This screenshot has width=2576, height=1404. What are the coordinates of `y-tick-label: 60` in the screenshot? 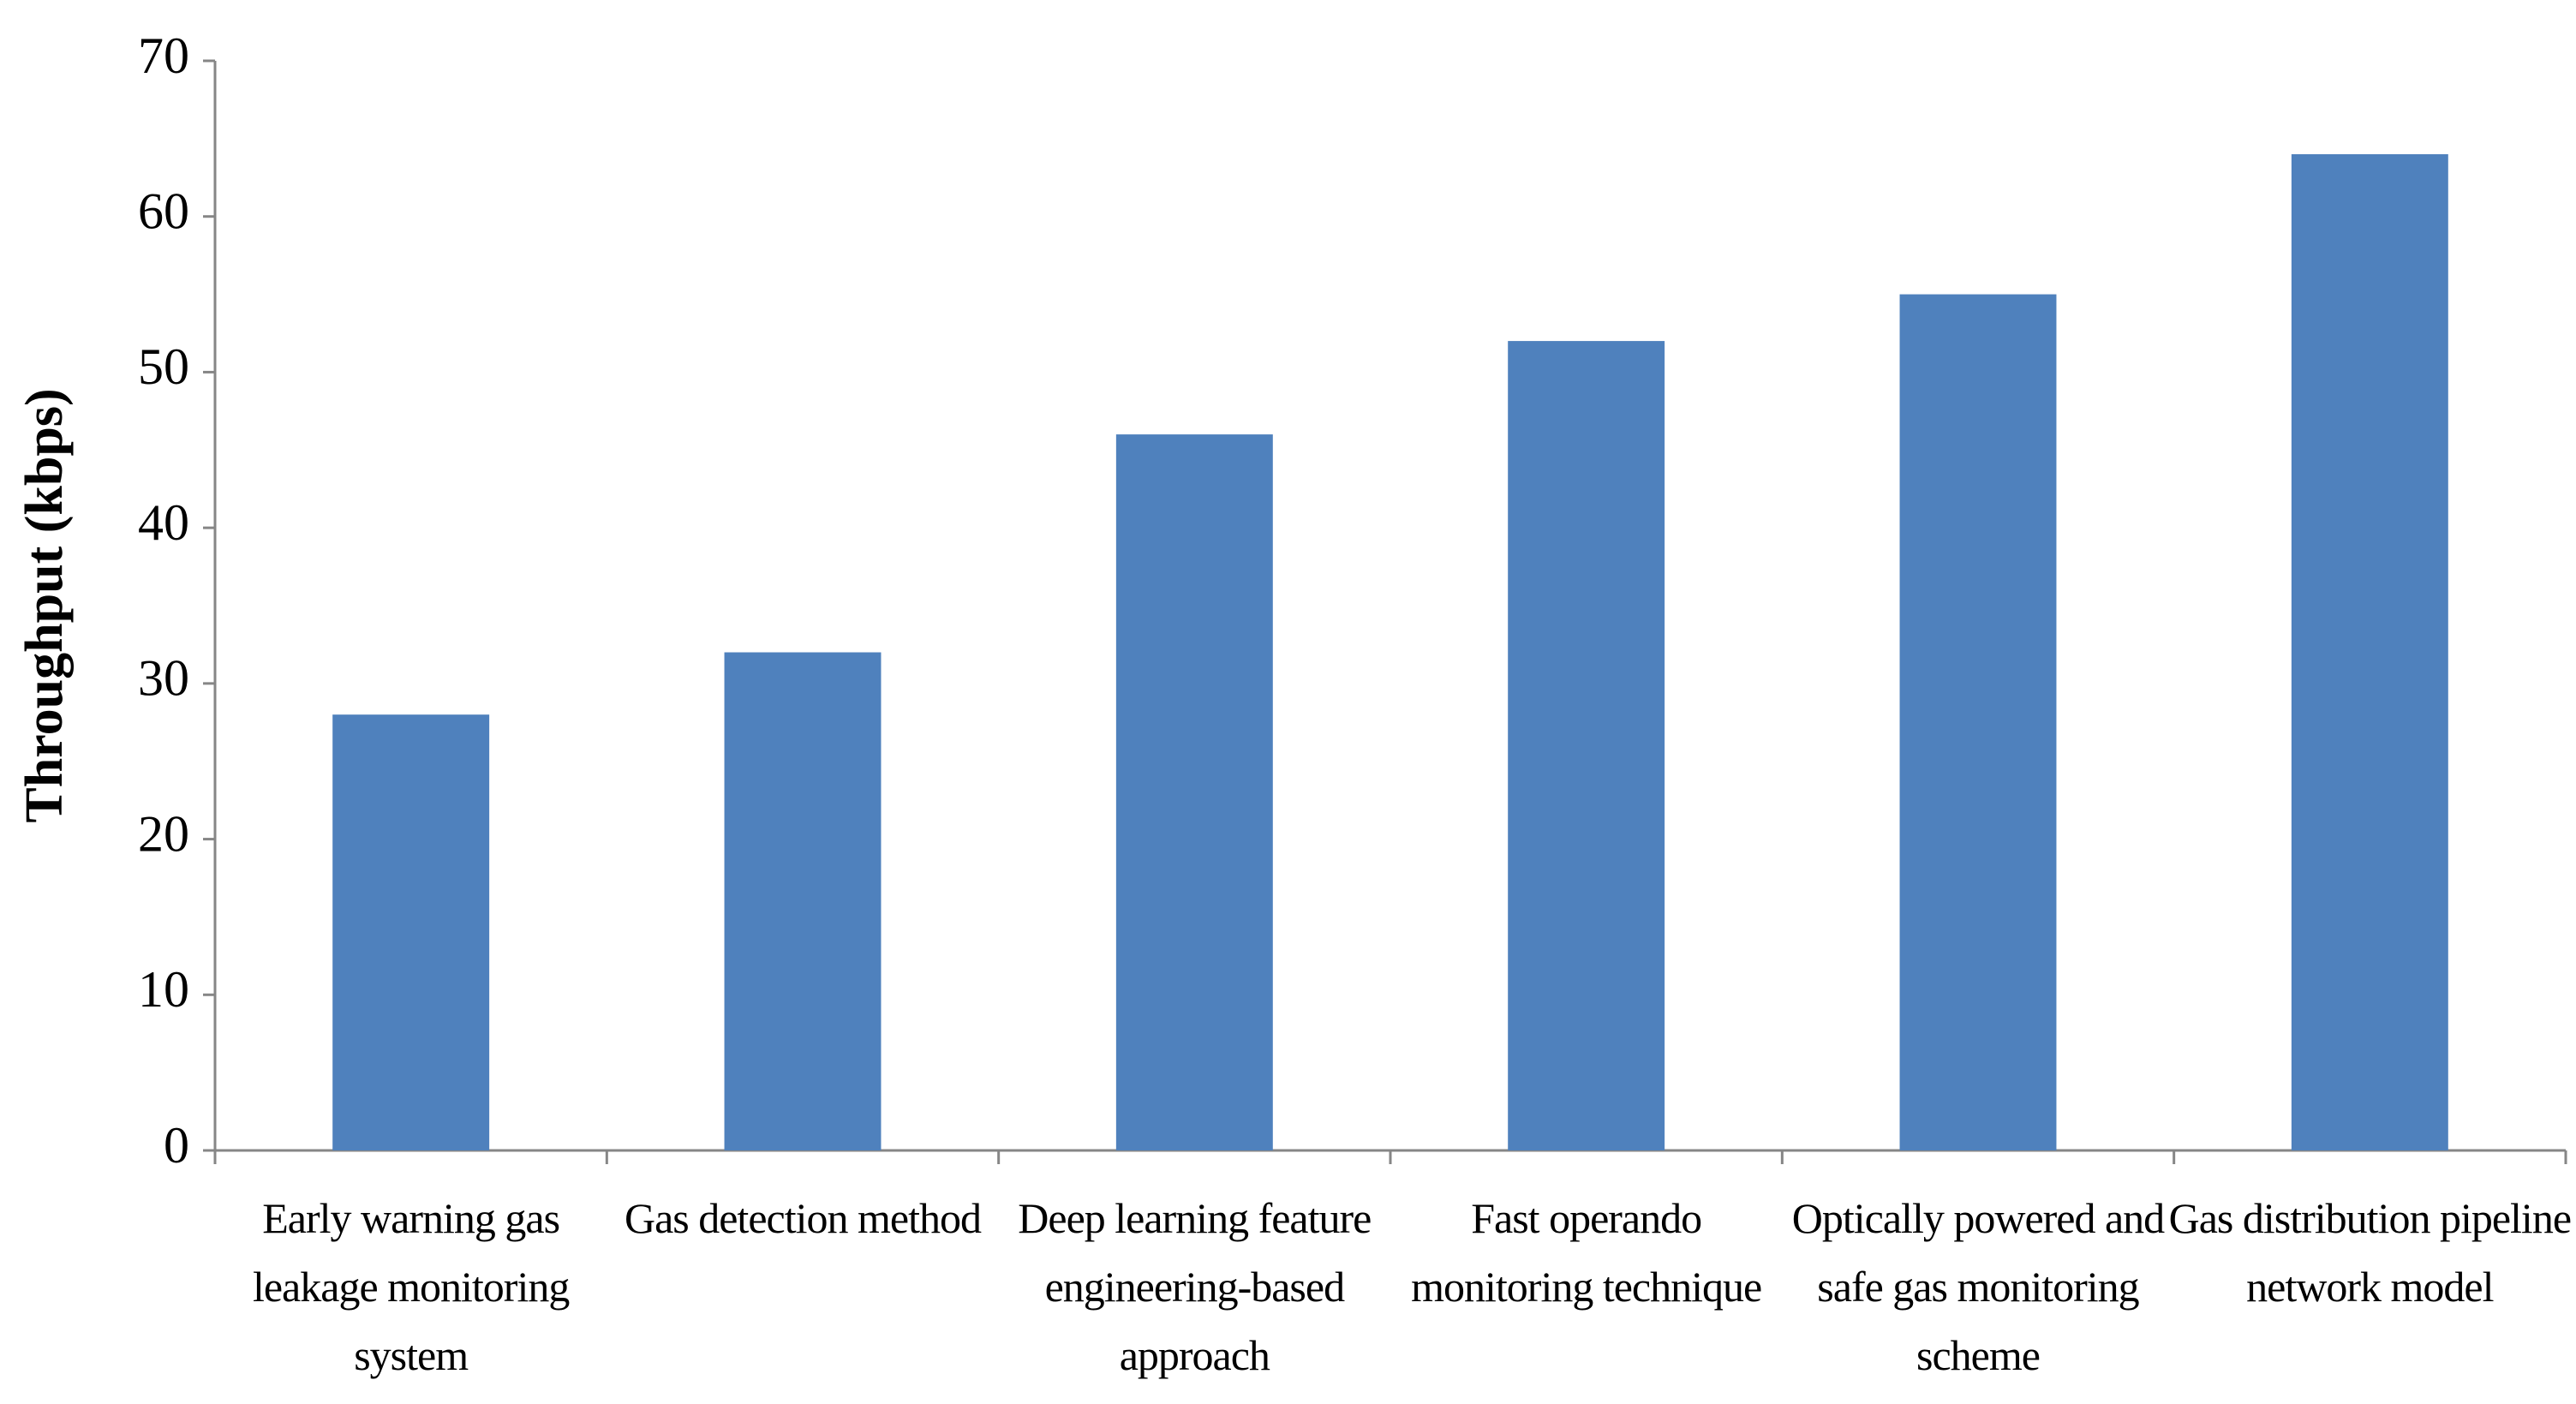 It's located at (164, 210).